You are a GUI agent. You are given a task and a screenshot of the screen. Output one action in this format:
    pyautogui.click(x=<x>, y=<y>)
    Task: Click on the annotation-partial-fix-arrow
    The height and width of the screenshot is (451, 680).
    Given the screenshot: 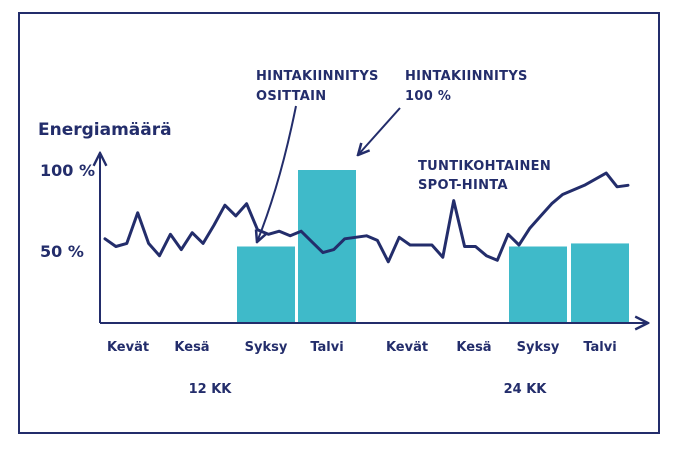 What is the action you would take?
    pyautogui.click(x=277, y=173)
    